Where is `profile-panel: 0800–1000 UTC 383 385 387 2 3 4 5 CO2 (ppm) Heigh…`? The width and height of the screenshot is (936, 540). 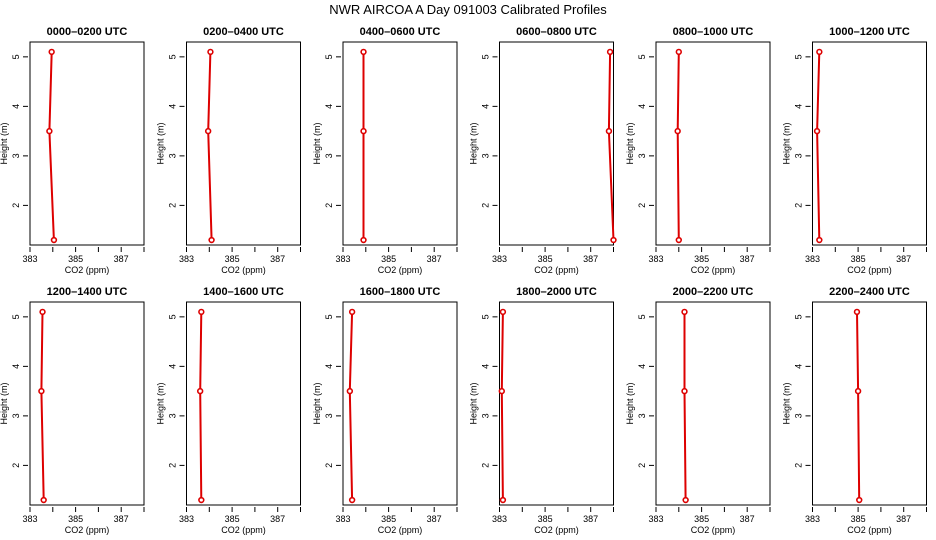 profile-panel: 0800–1000 UTC 383 385 387 2 3 4 5 CO2 (ppm) Heigh… is located at coordinates (698, 150).